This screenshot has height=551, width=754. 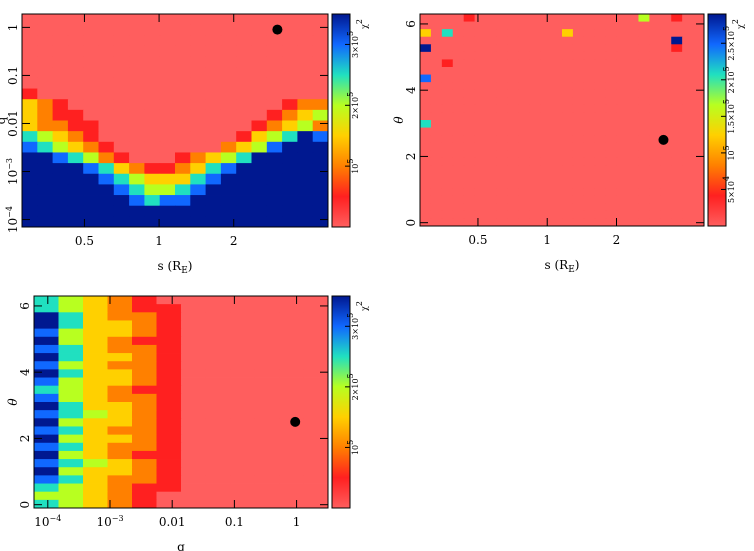 I want to click on colorbar-tick-label-group: 105, so click(x=353, y=166).